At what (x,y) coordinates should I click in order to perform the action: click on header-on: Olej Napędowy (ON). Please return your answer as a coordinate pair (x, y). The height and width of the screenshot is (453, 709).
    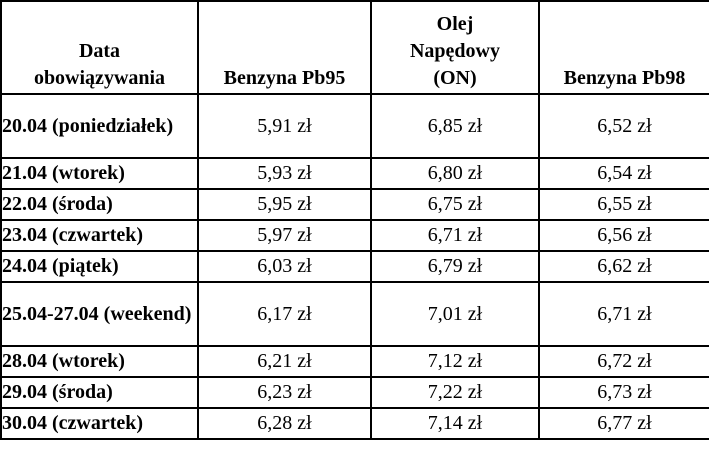
    Looking at the image, I should click on (455, 47).